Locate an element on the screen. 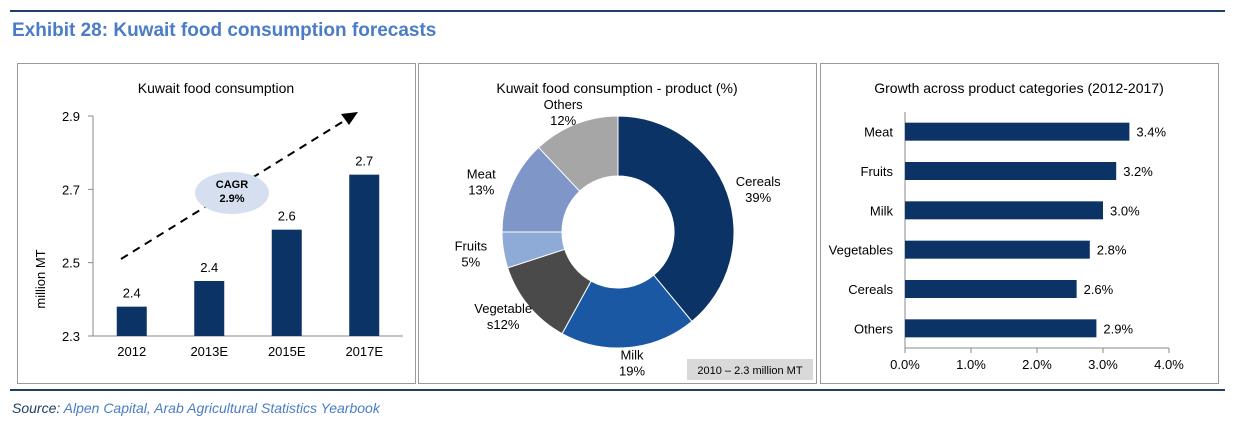 The image size is (1235, 428). total-note: 2010 – 2.3 million MT is located at coordinates (749, 371).